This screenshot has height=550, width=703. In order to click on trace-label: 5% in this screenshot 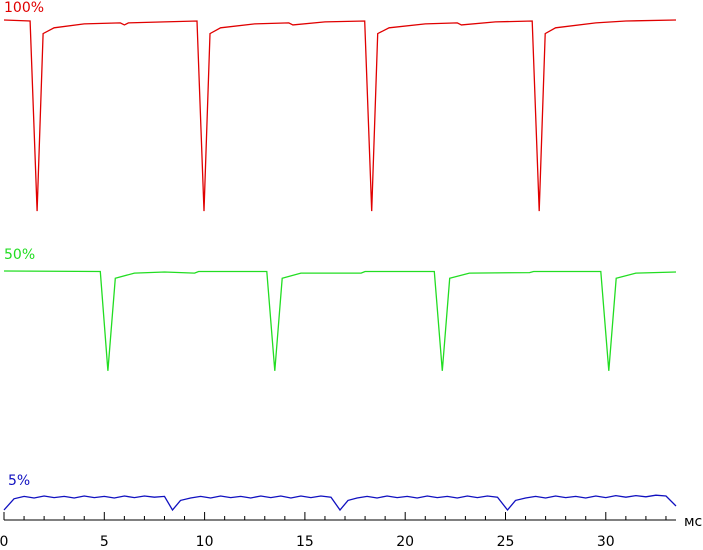, I will do `click(19, 481)`.